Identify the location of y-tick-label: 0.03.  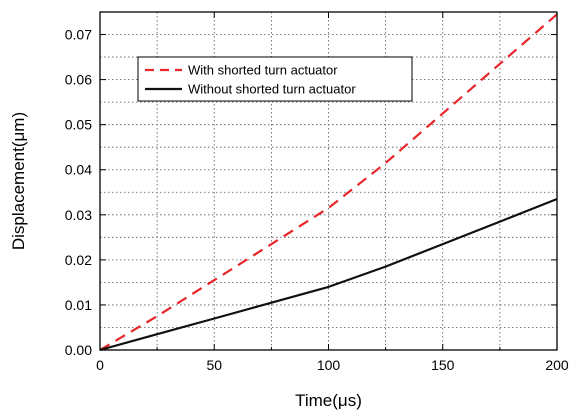
(78, 215).